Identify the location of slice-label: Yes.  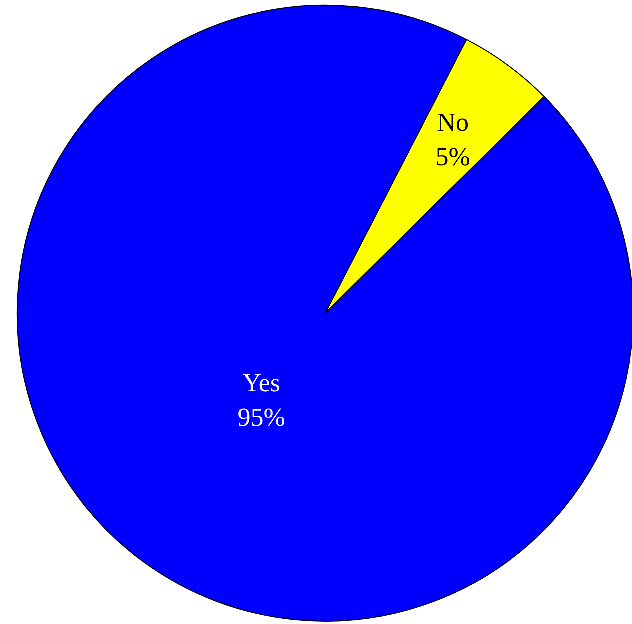
(261, 383).